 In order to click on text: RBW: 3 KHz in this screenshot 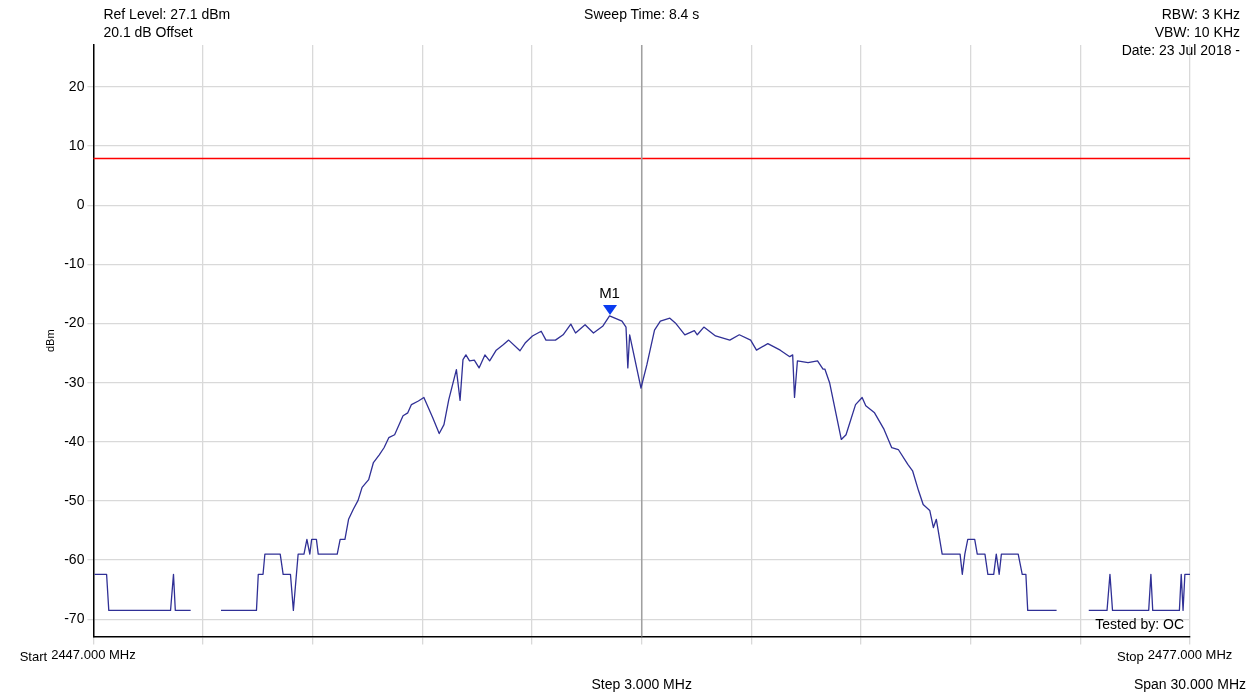, I will do `click(1200, 14)`.